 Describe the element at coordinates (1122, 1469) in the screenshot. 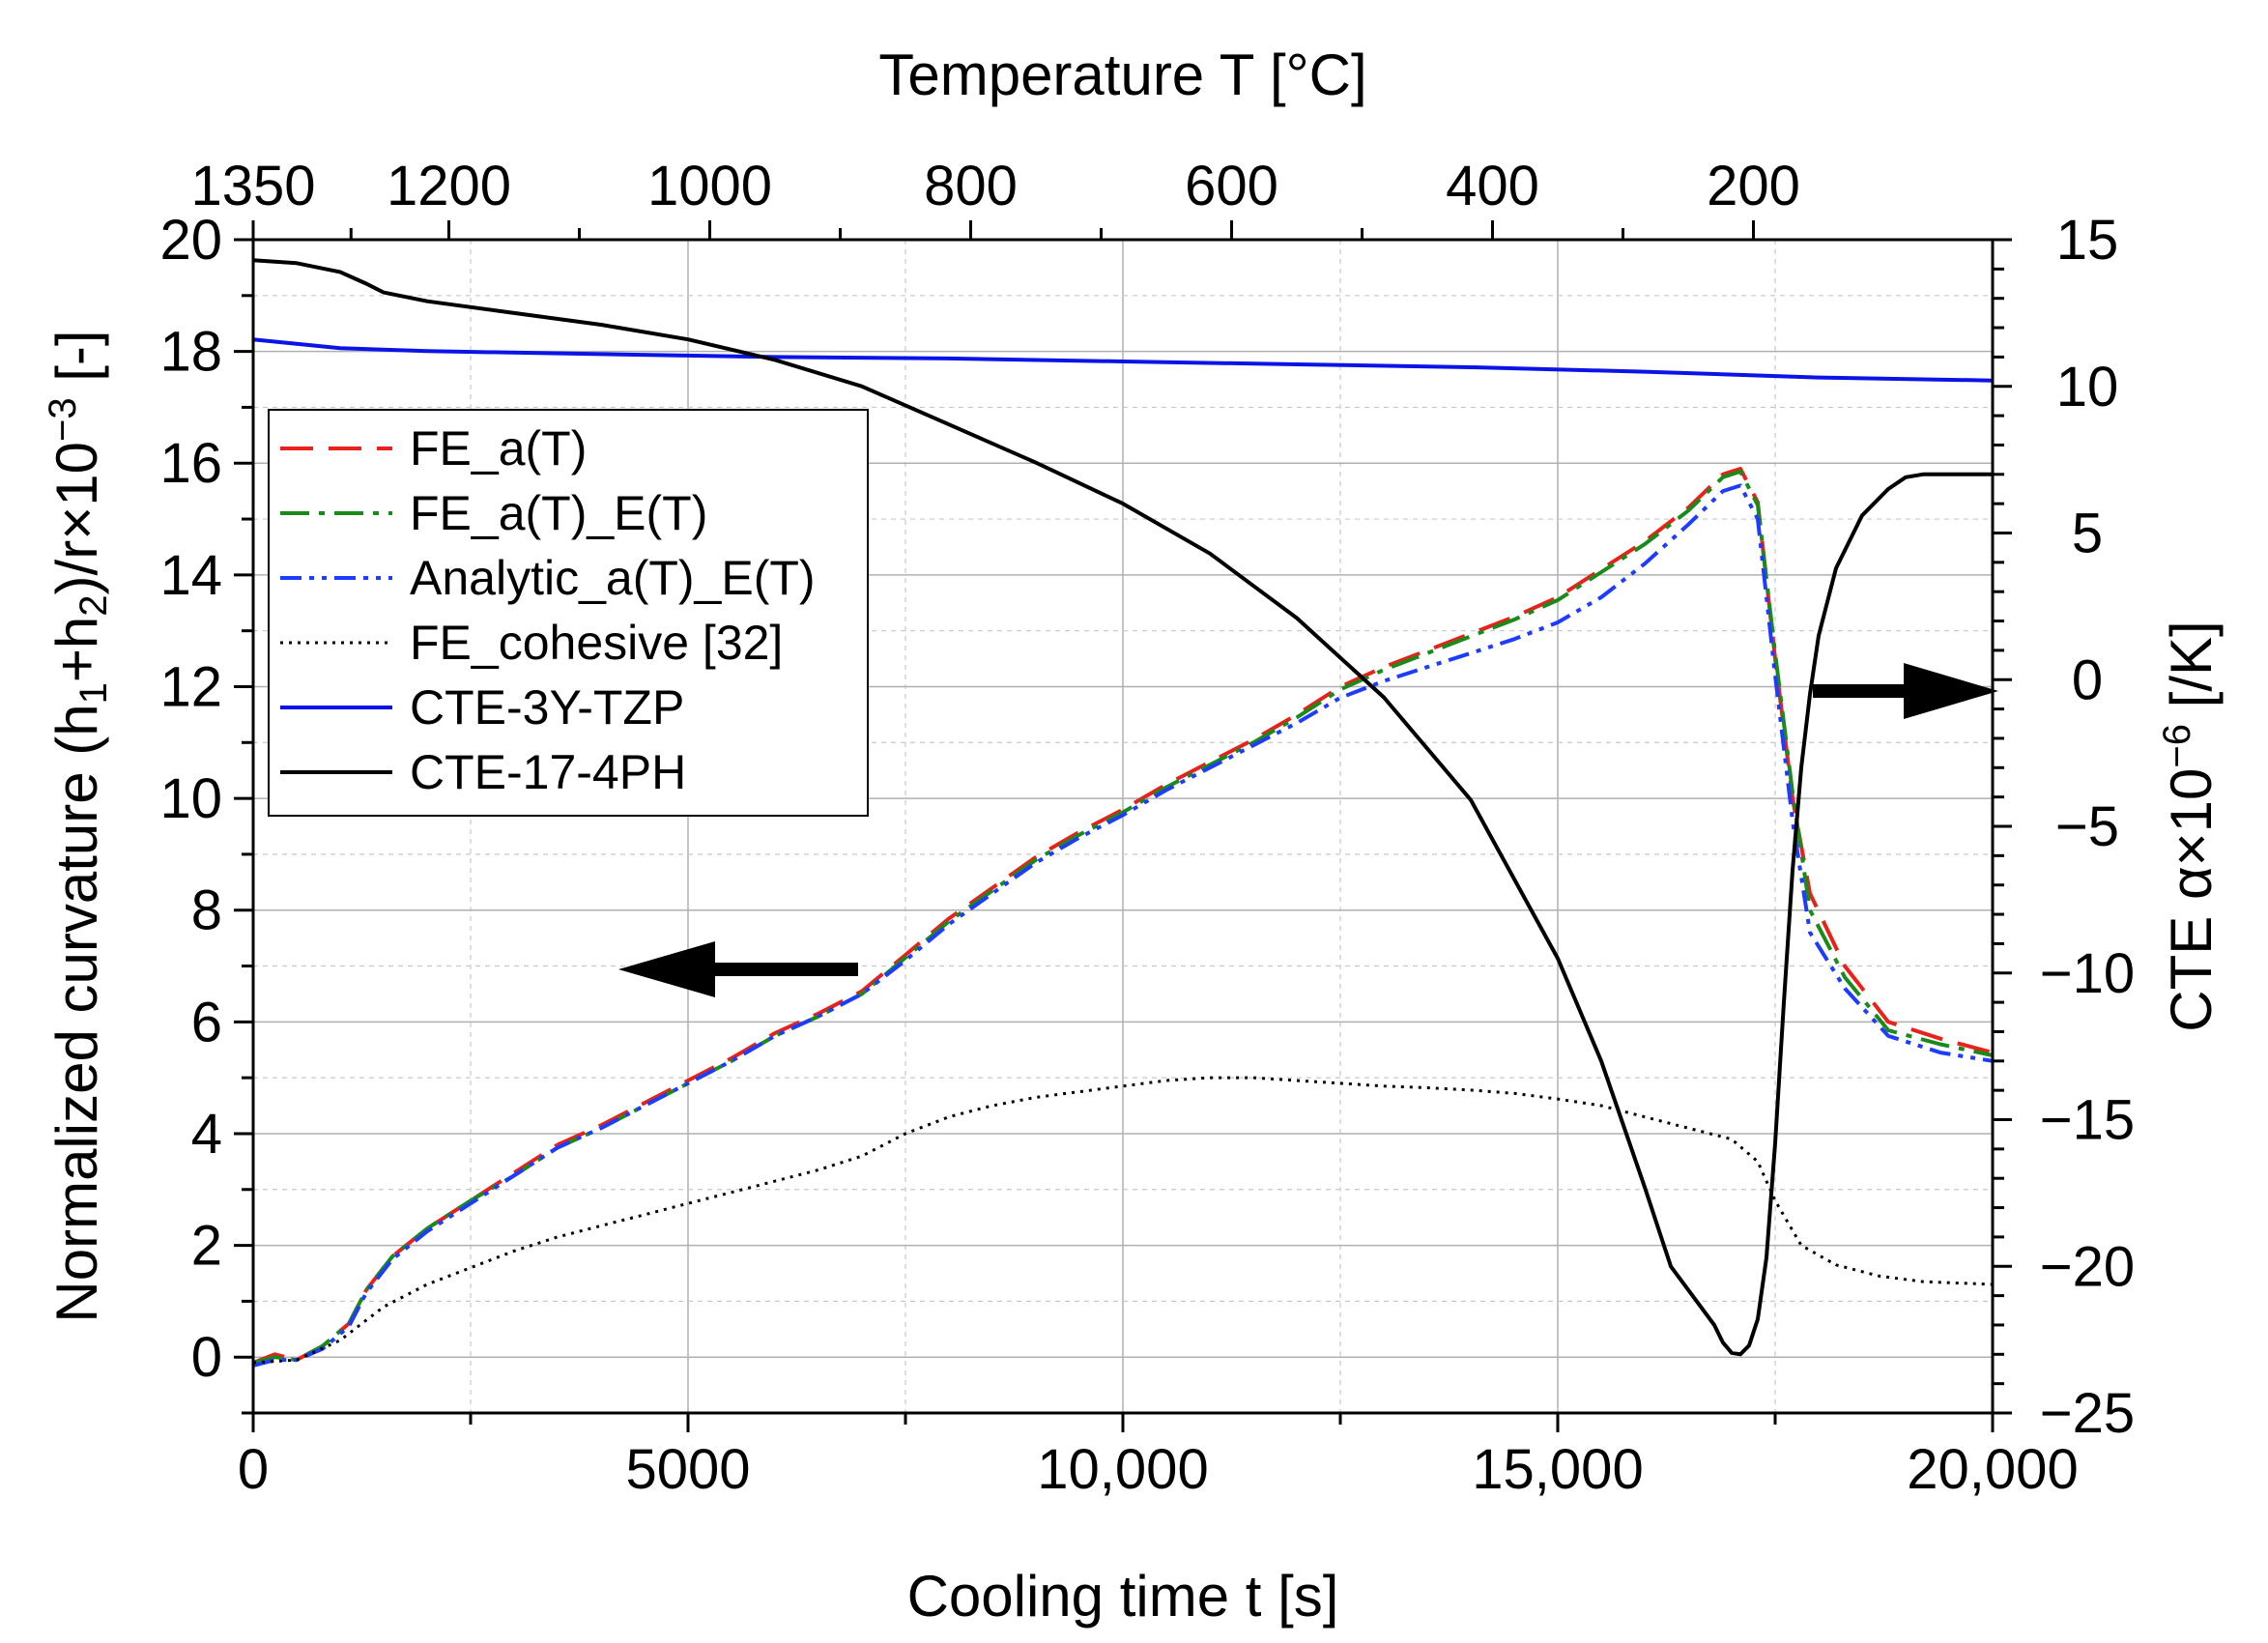

I see `x-tick-label: 10,000` at that location.